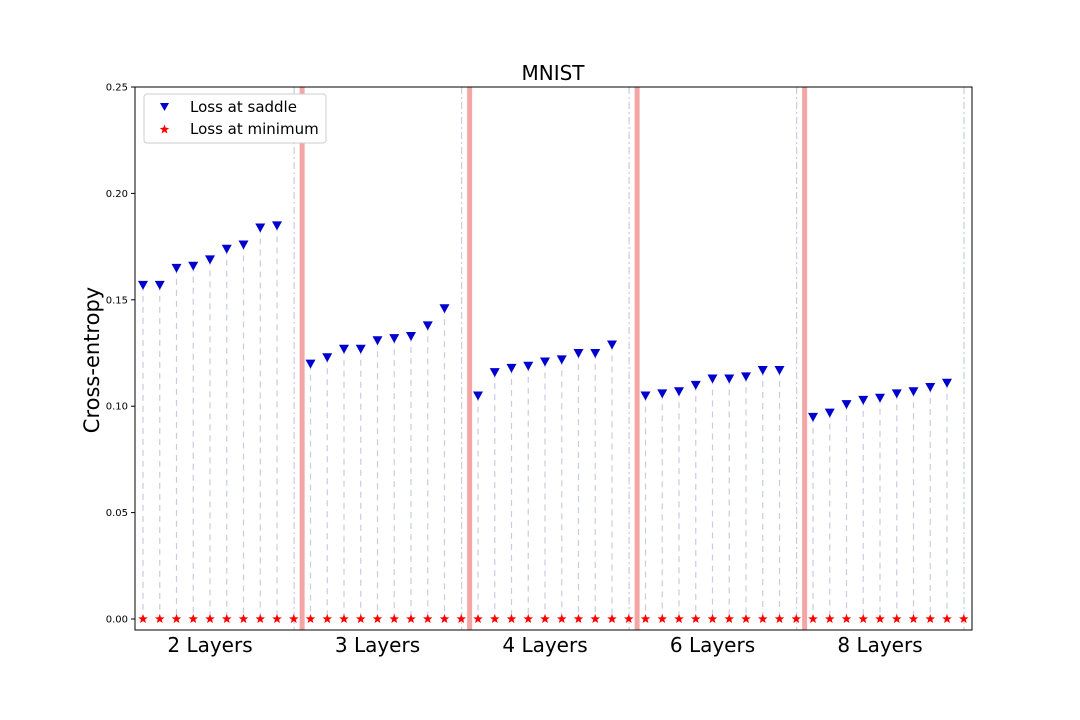 This screenshot has height=720, width=1080. What do you see at coordinates (712, 645) in the screenshot?
I see `group-label: 6 Layers` at bounding box center [712, 645].